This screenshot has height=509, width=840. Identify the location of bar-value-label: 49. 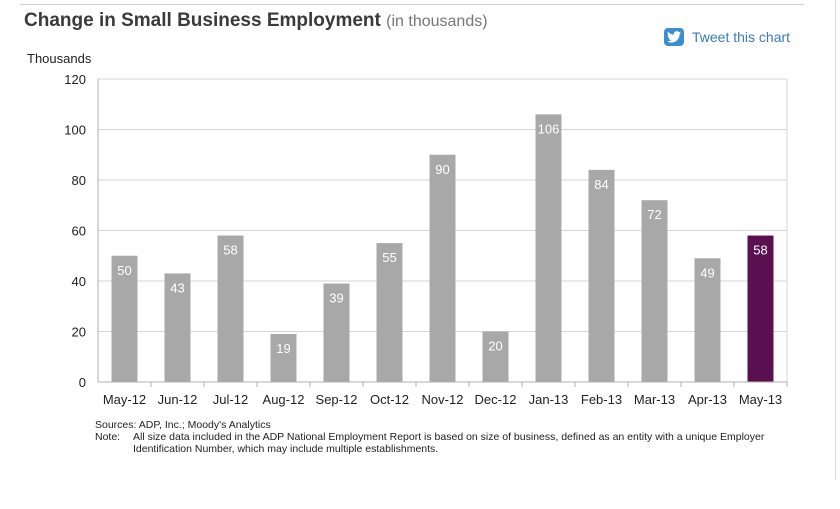
(707, 272).